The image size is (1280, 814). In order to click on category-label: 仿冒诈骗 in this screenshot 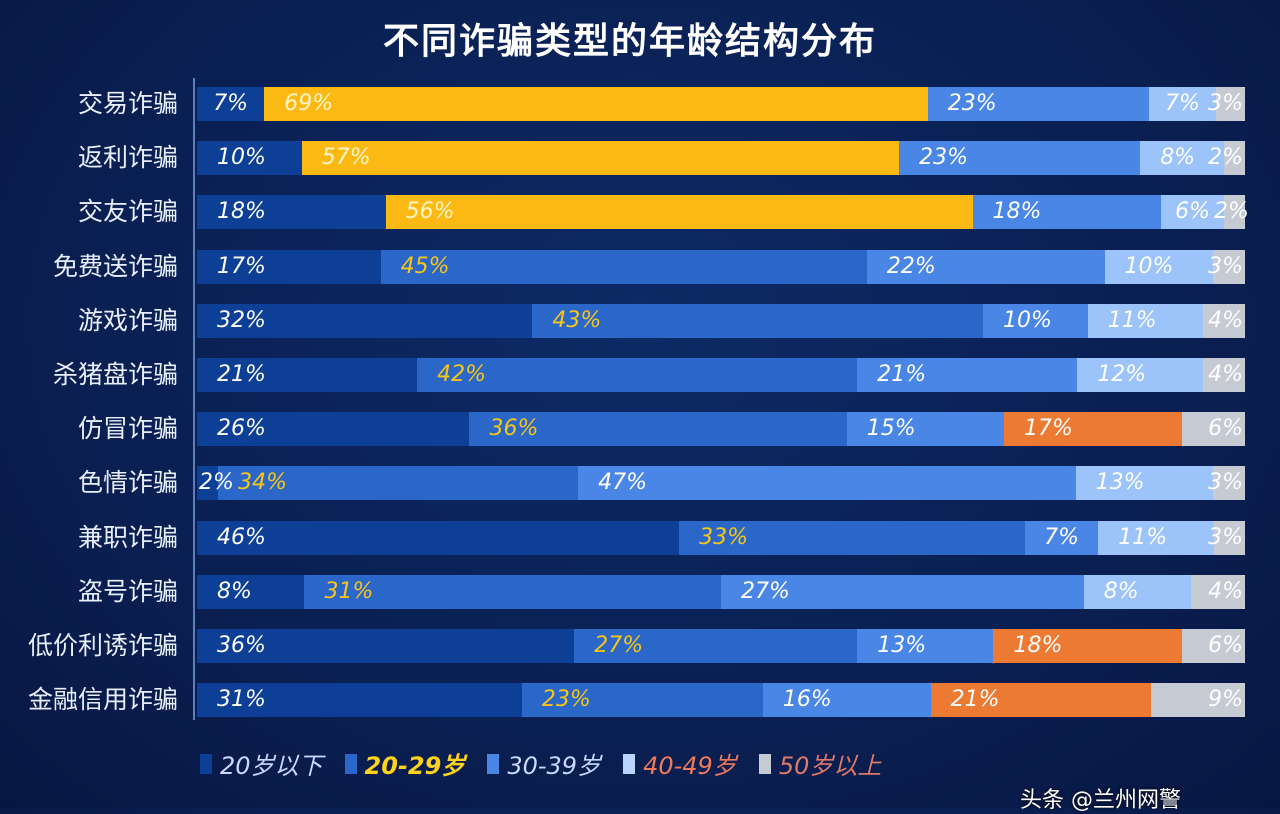, I will do `click(127, 429)`.